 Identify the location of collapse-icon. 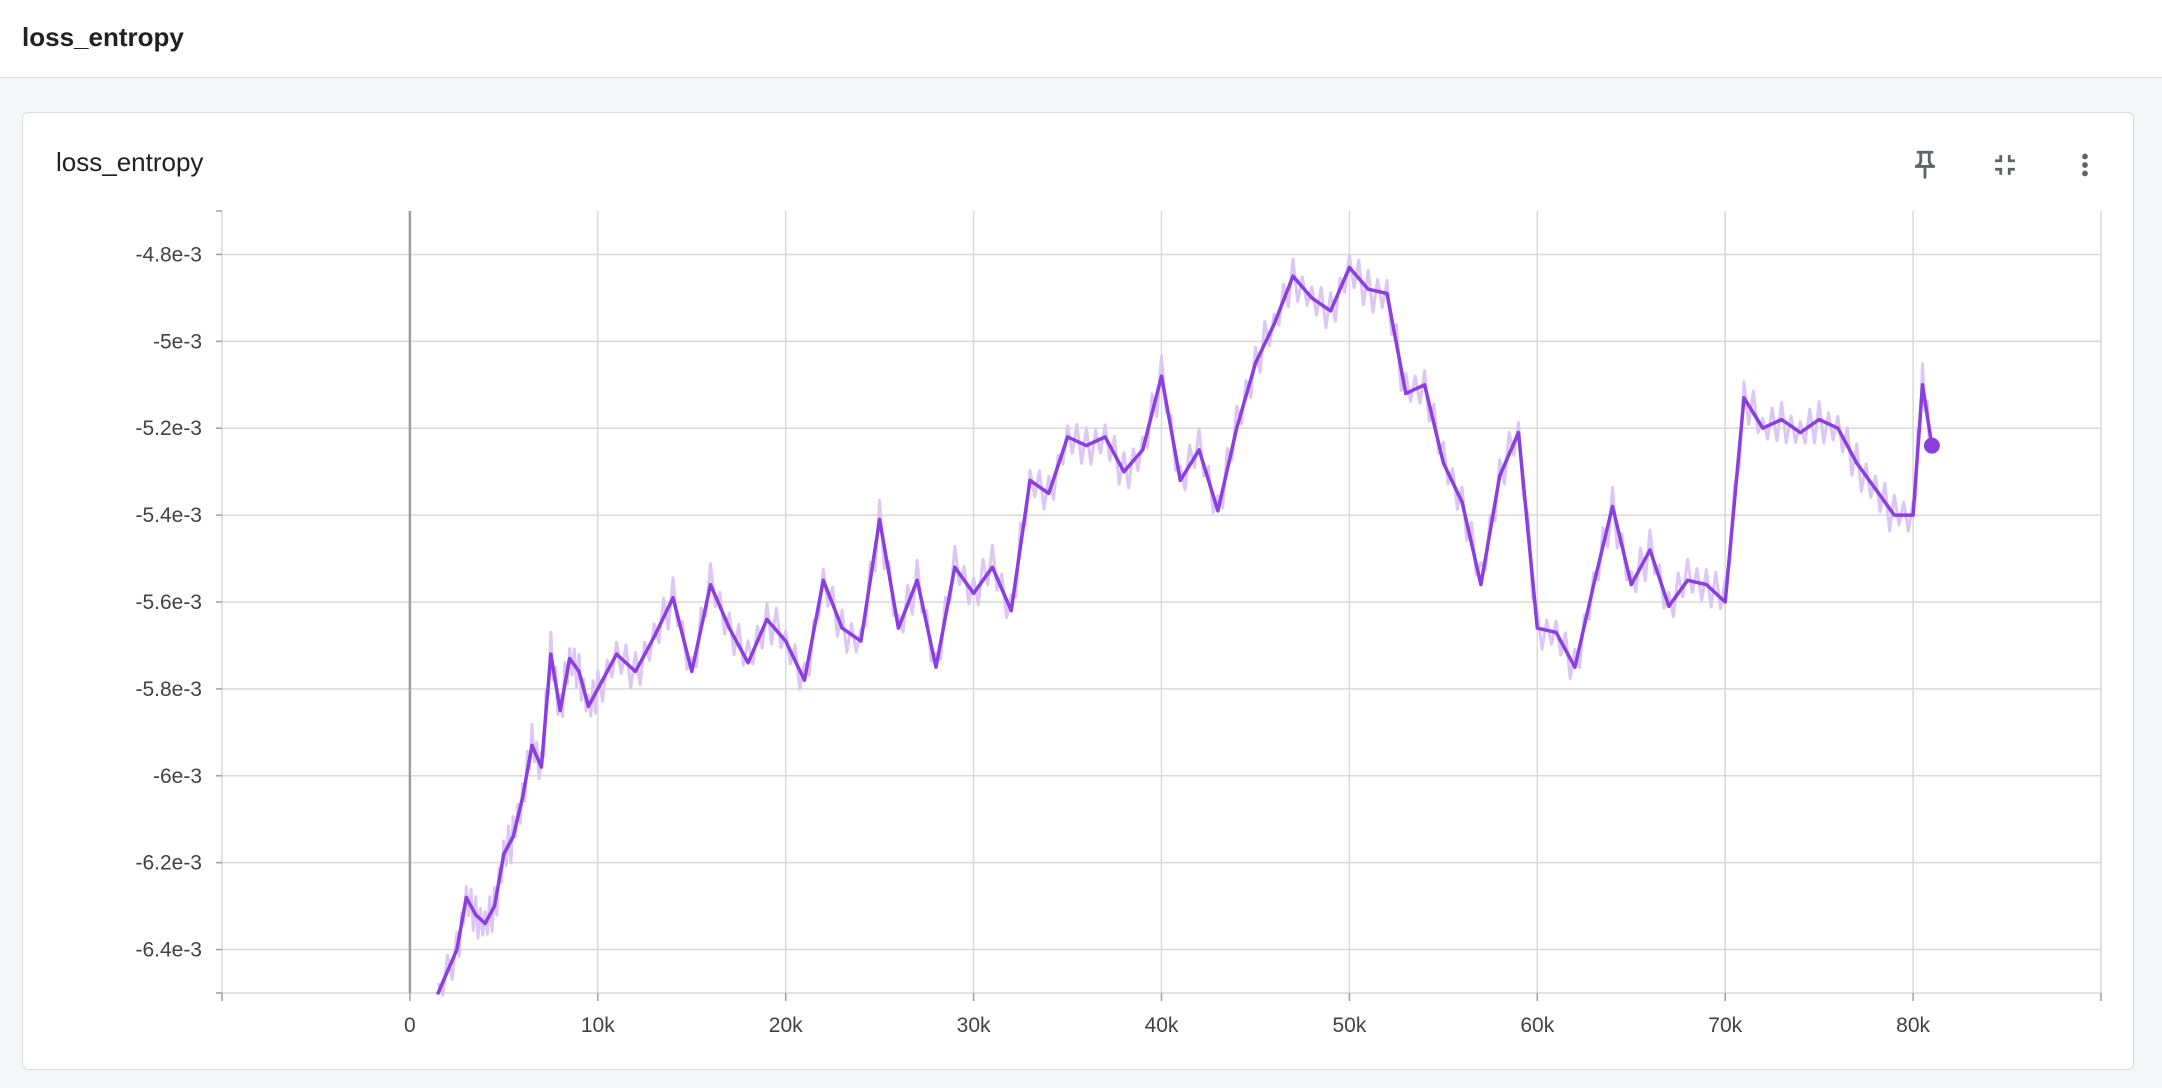
(2005, 165).